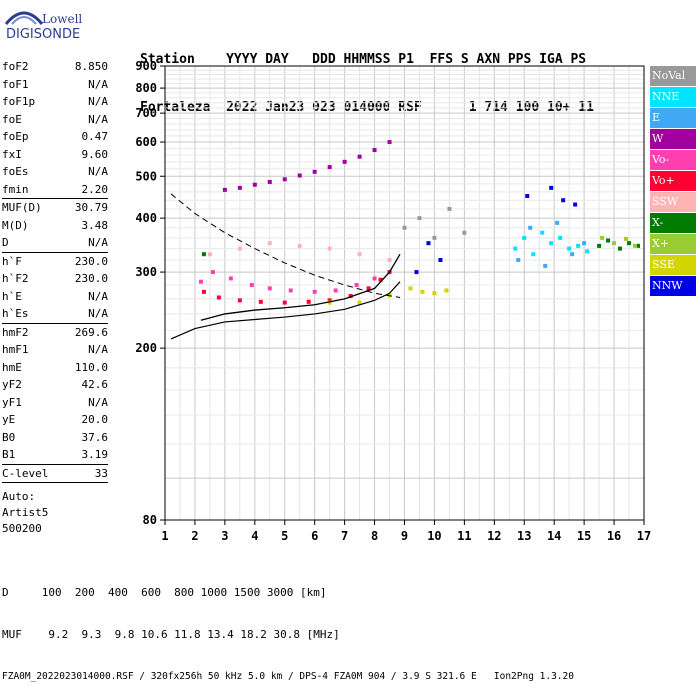  I want to click on param-row: B1 3.19, so click(55, 455).